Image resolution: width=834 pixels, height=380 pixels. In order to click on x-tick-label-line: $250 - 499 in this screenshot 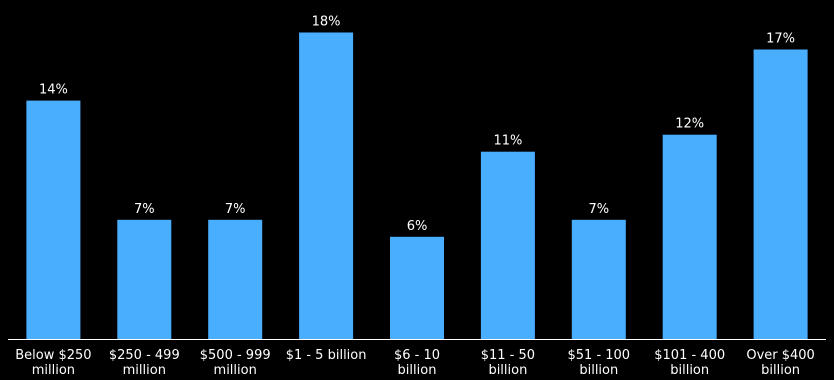, I will do `click(144, 355)`.